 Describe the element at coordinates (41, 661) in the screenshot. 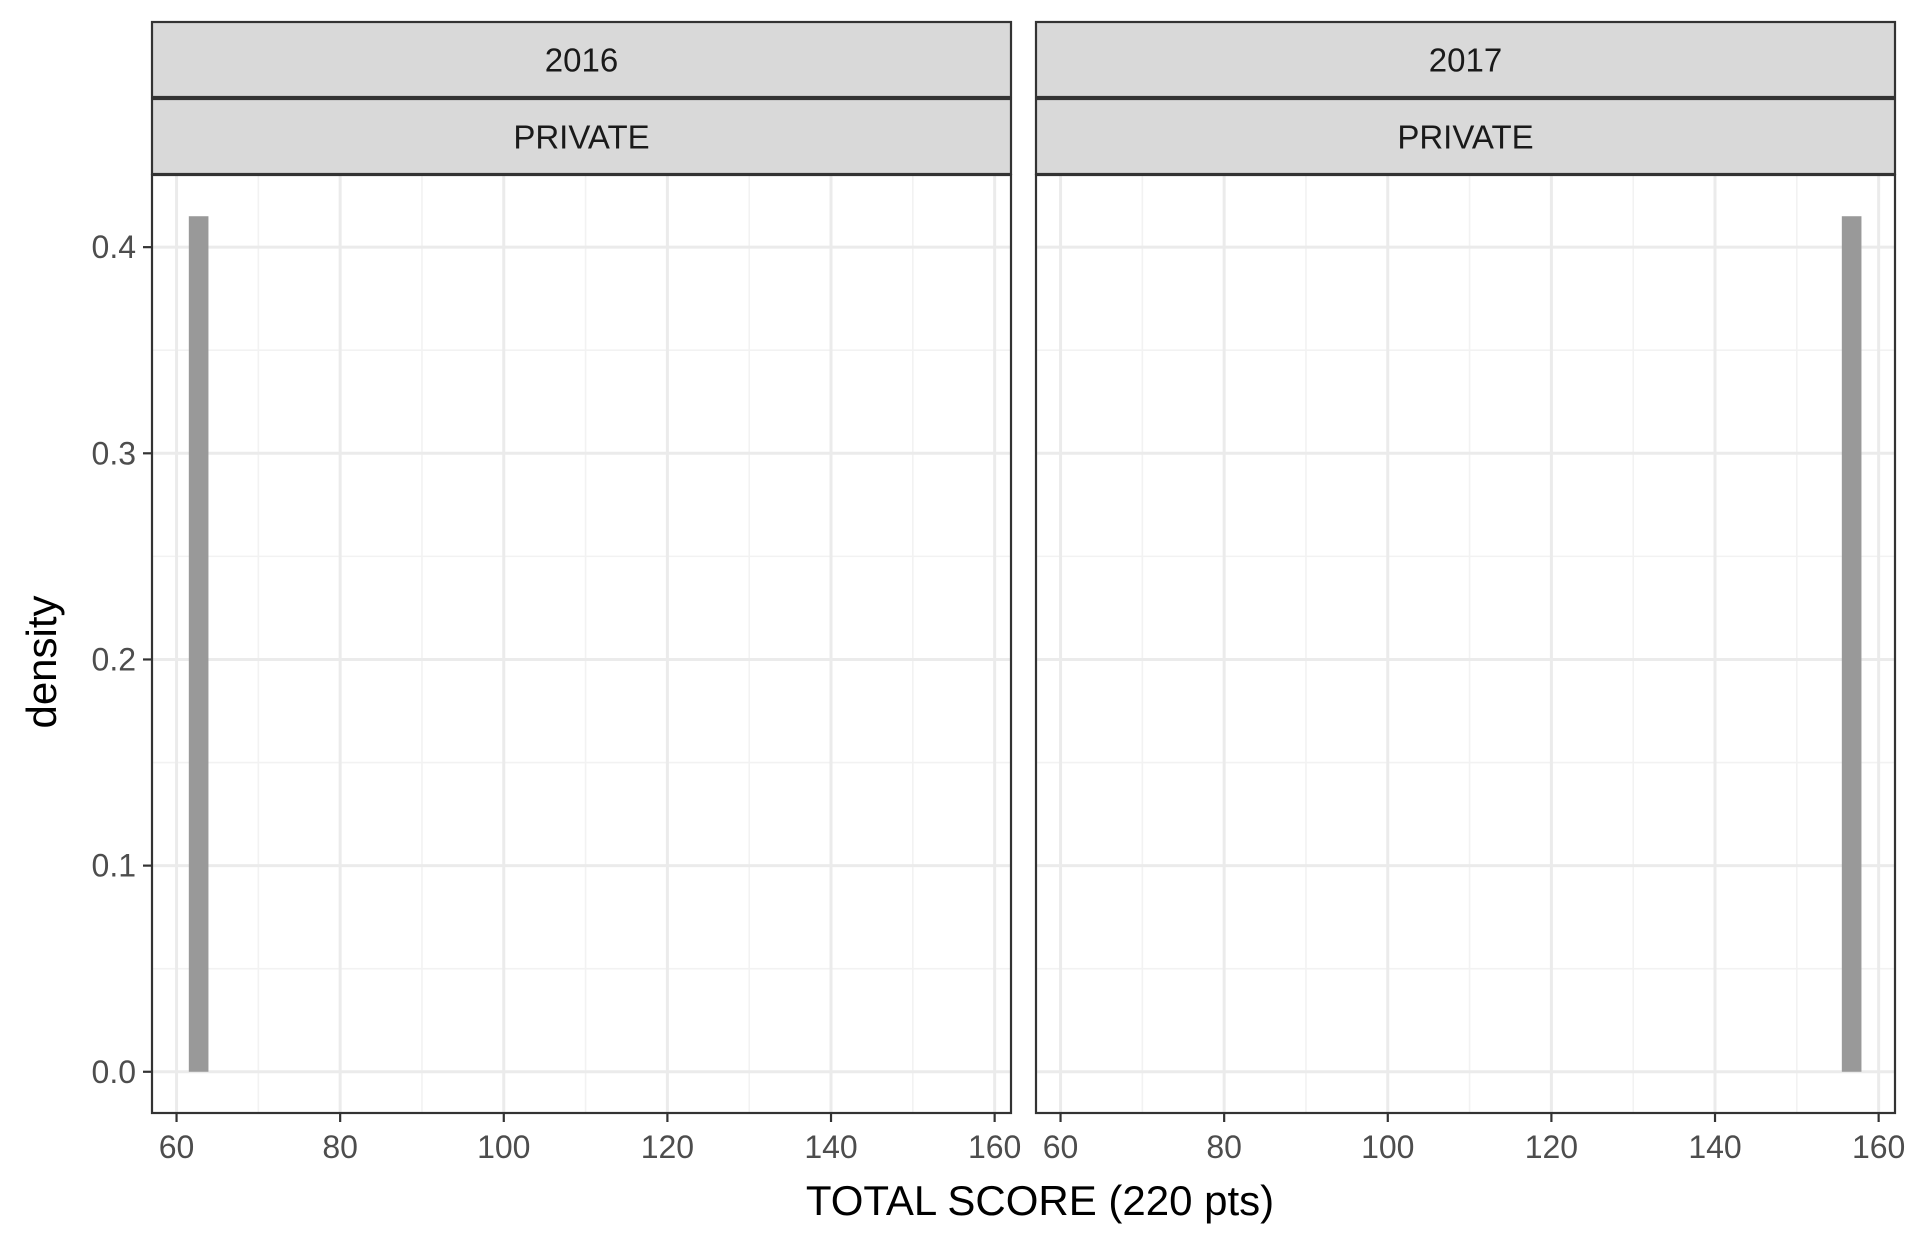

I see `y-axis-title: density` at that location.